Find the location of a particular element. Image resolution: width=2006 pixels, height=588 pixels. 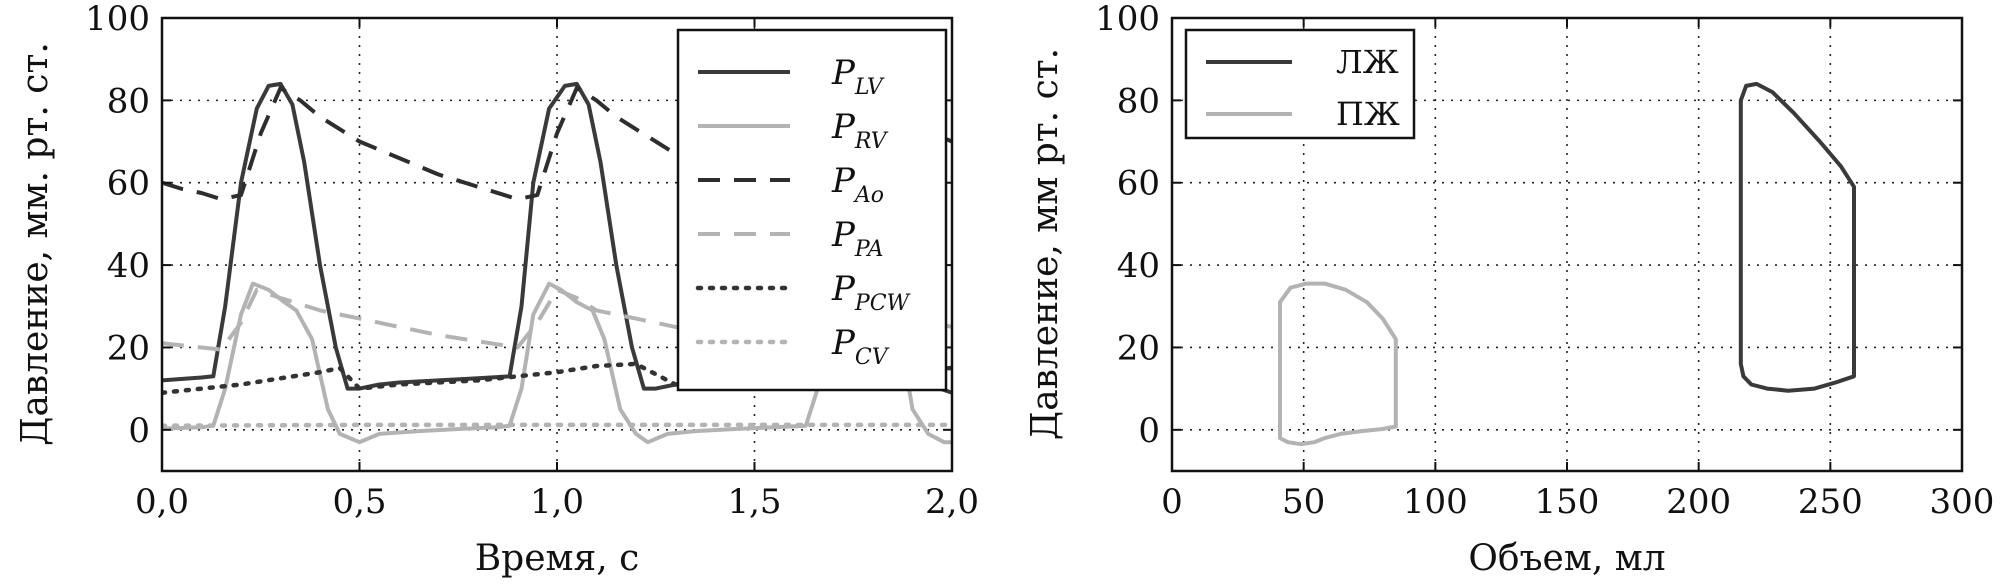

series-line-cv is located at coordinates (557, 425).